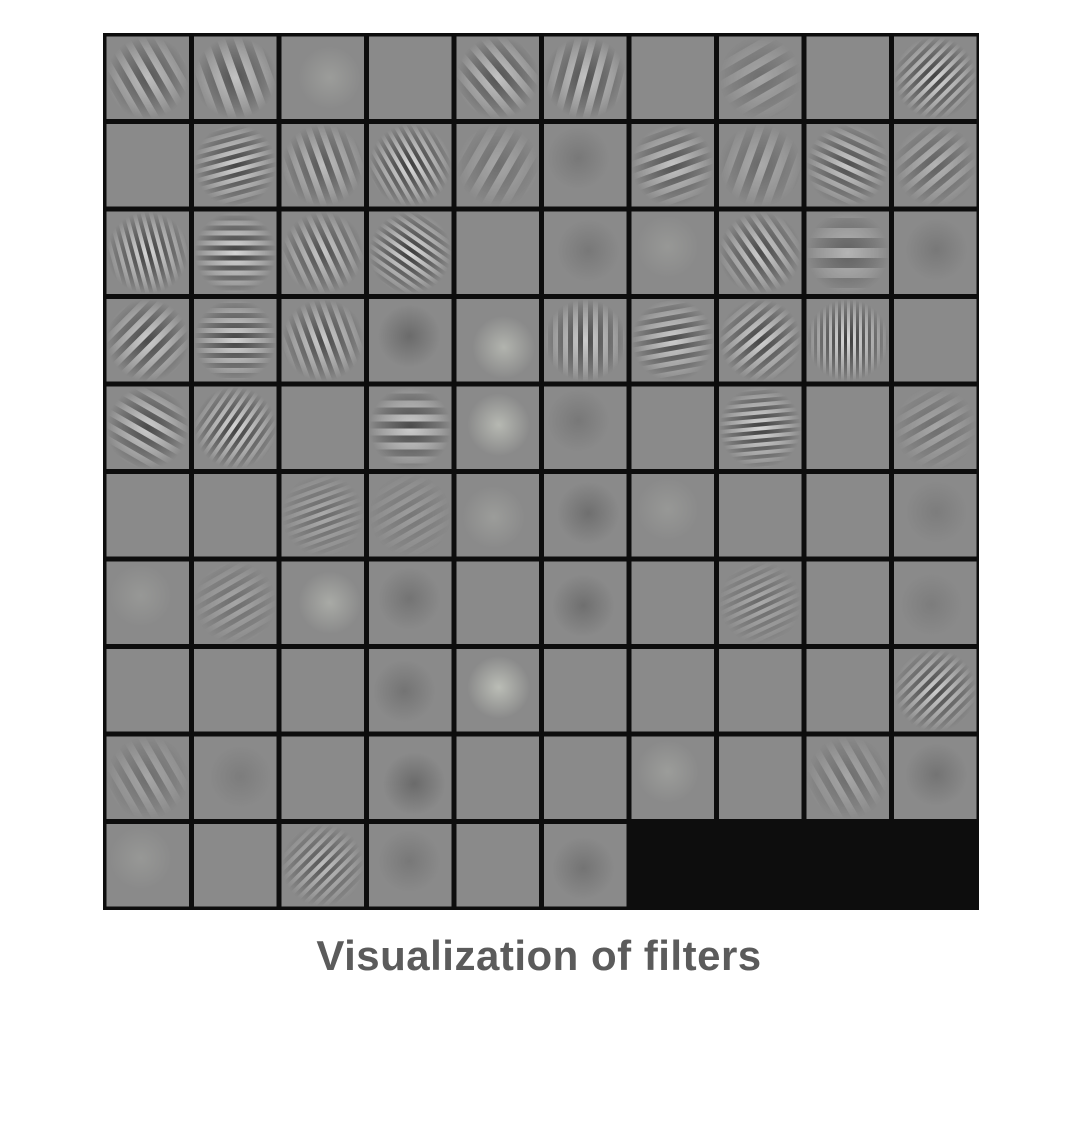 The height and width of the screenshot is (1126, 1078). I want to click on figure-caption: Visualization of filters, so click(539, 955).